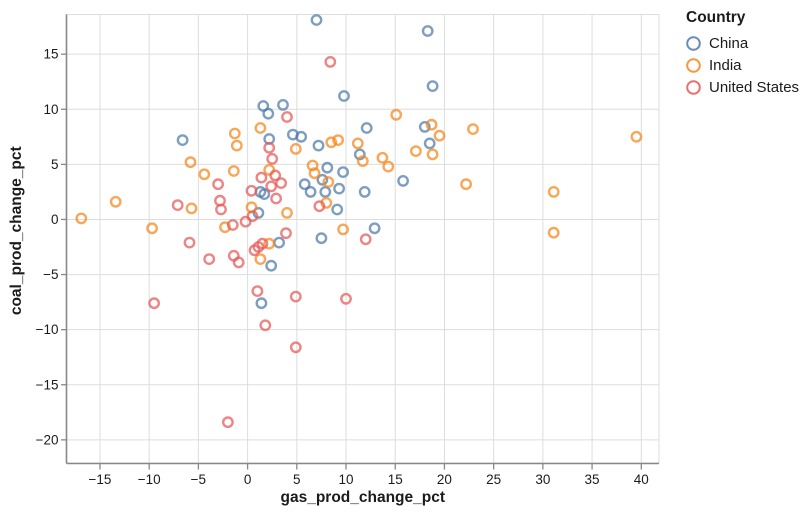  Describe the element at coordinates (742, 65) in the screenshot. I see `legend-item-india: India` at that location.